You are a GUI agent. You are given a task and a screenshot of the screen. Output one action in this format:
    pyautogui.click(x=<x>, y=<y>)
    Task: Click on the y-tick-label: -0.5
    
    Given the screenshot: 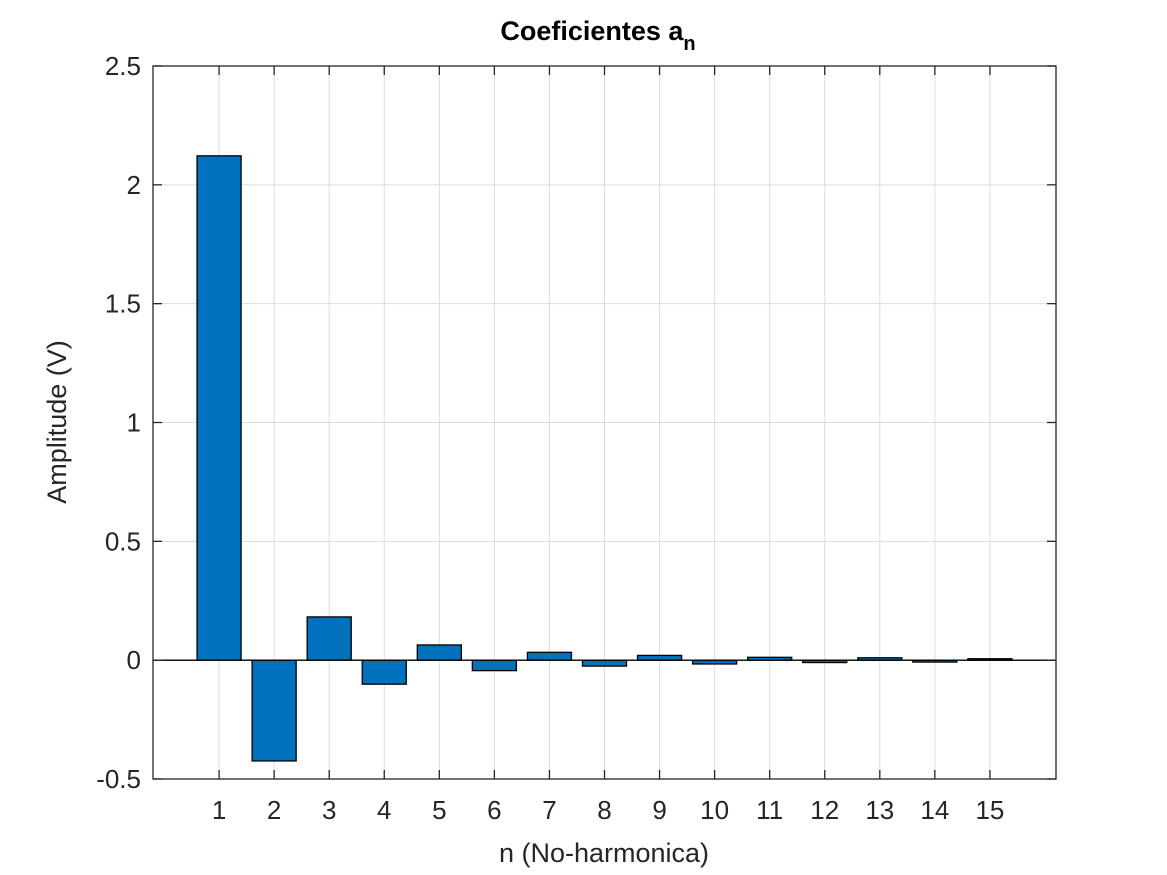 What is the action you would take?
    pyautogui.click(x=118, y=779)
    